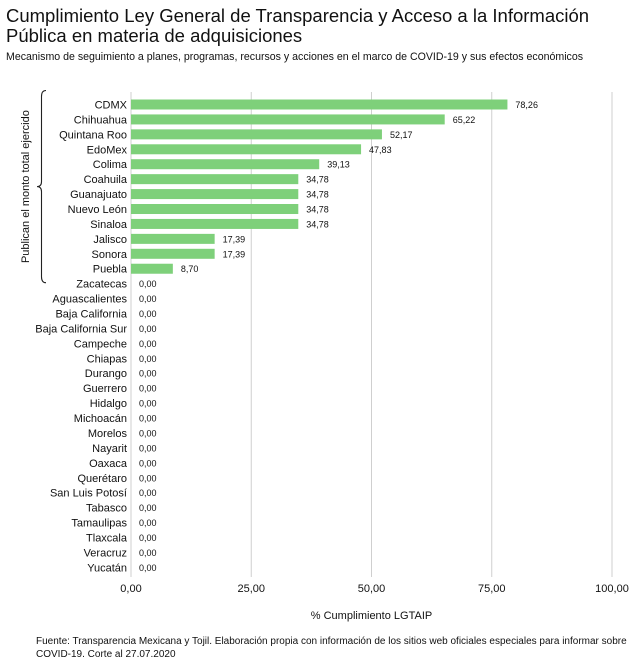 The image size is (644, 668). I want to click on value-label: 65,22, so click(464, 120).